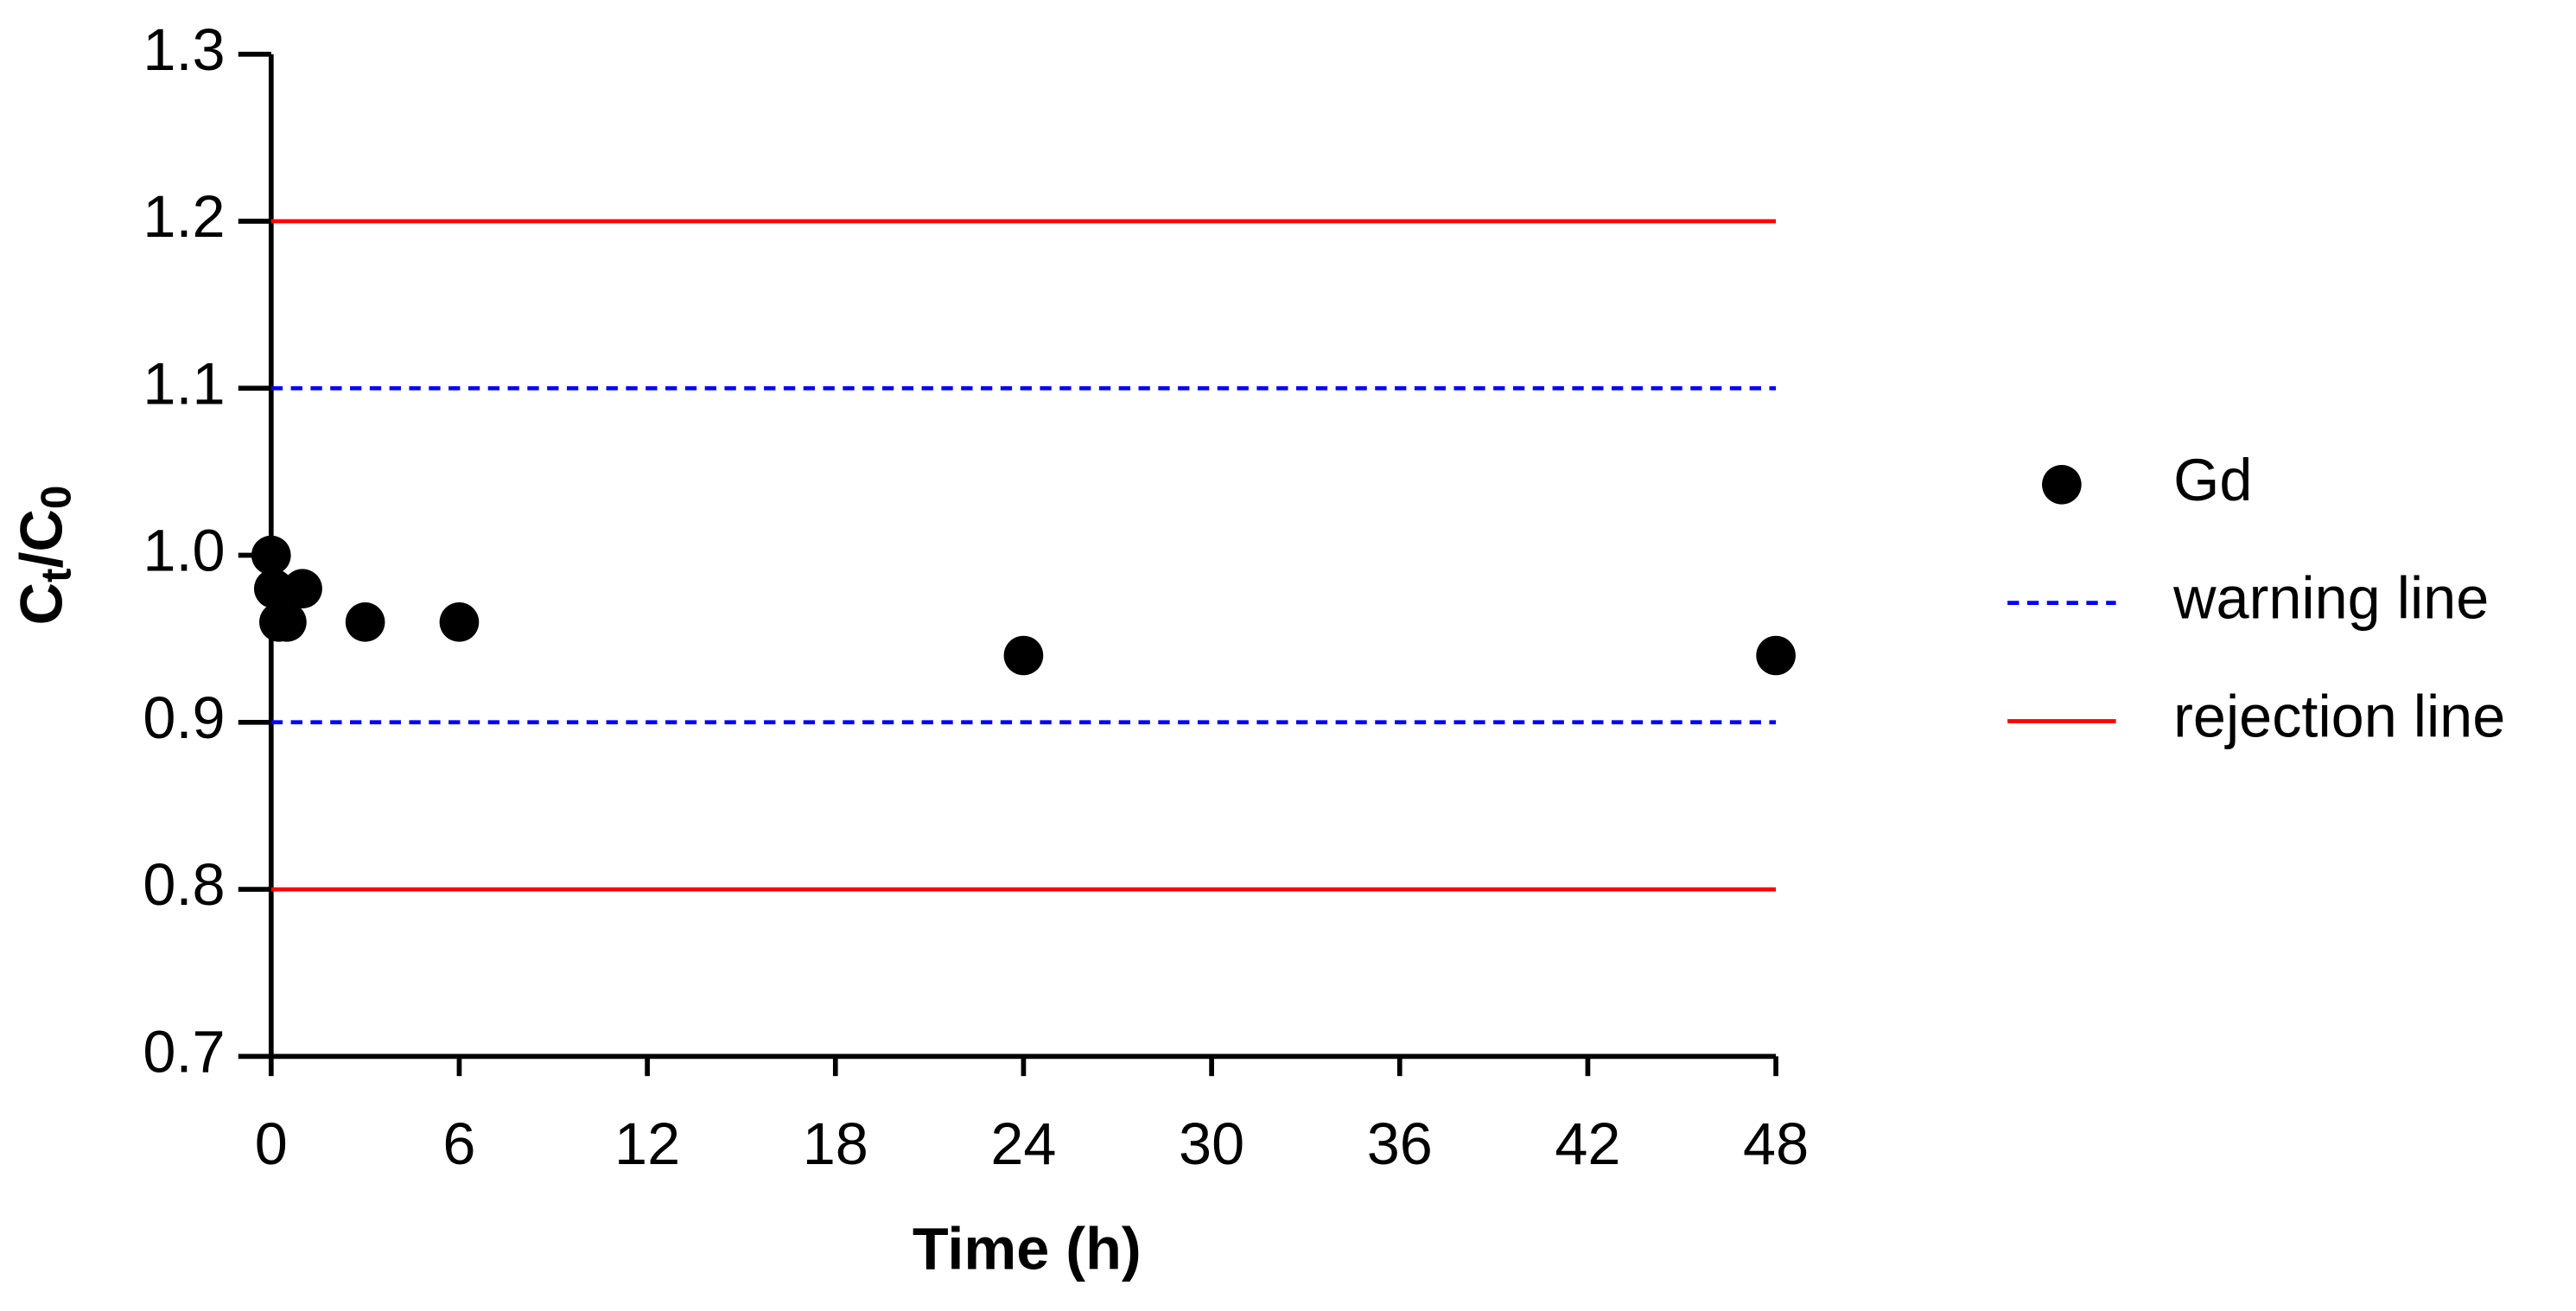 Image resolution: width=2576 pixels, height=1311 pixels. Describe the element at coordinates (184, 216) in the screenshot. I see `y-tick-label: 1.2` at that location.